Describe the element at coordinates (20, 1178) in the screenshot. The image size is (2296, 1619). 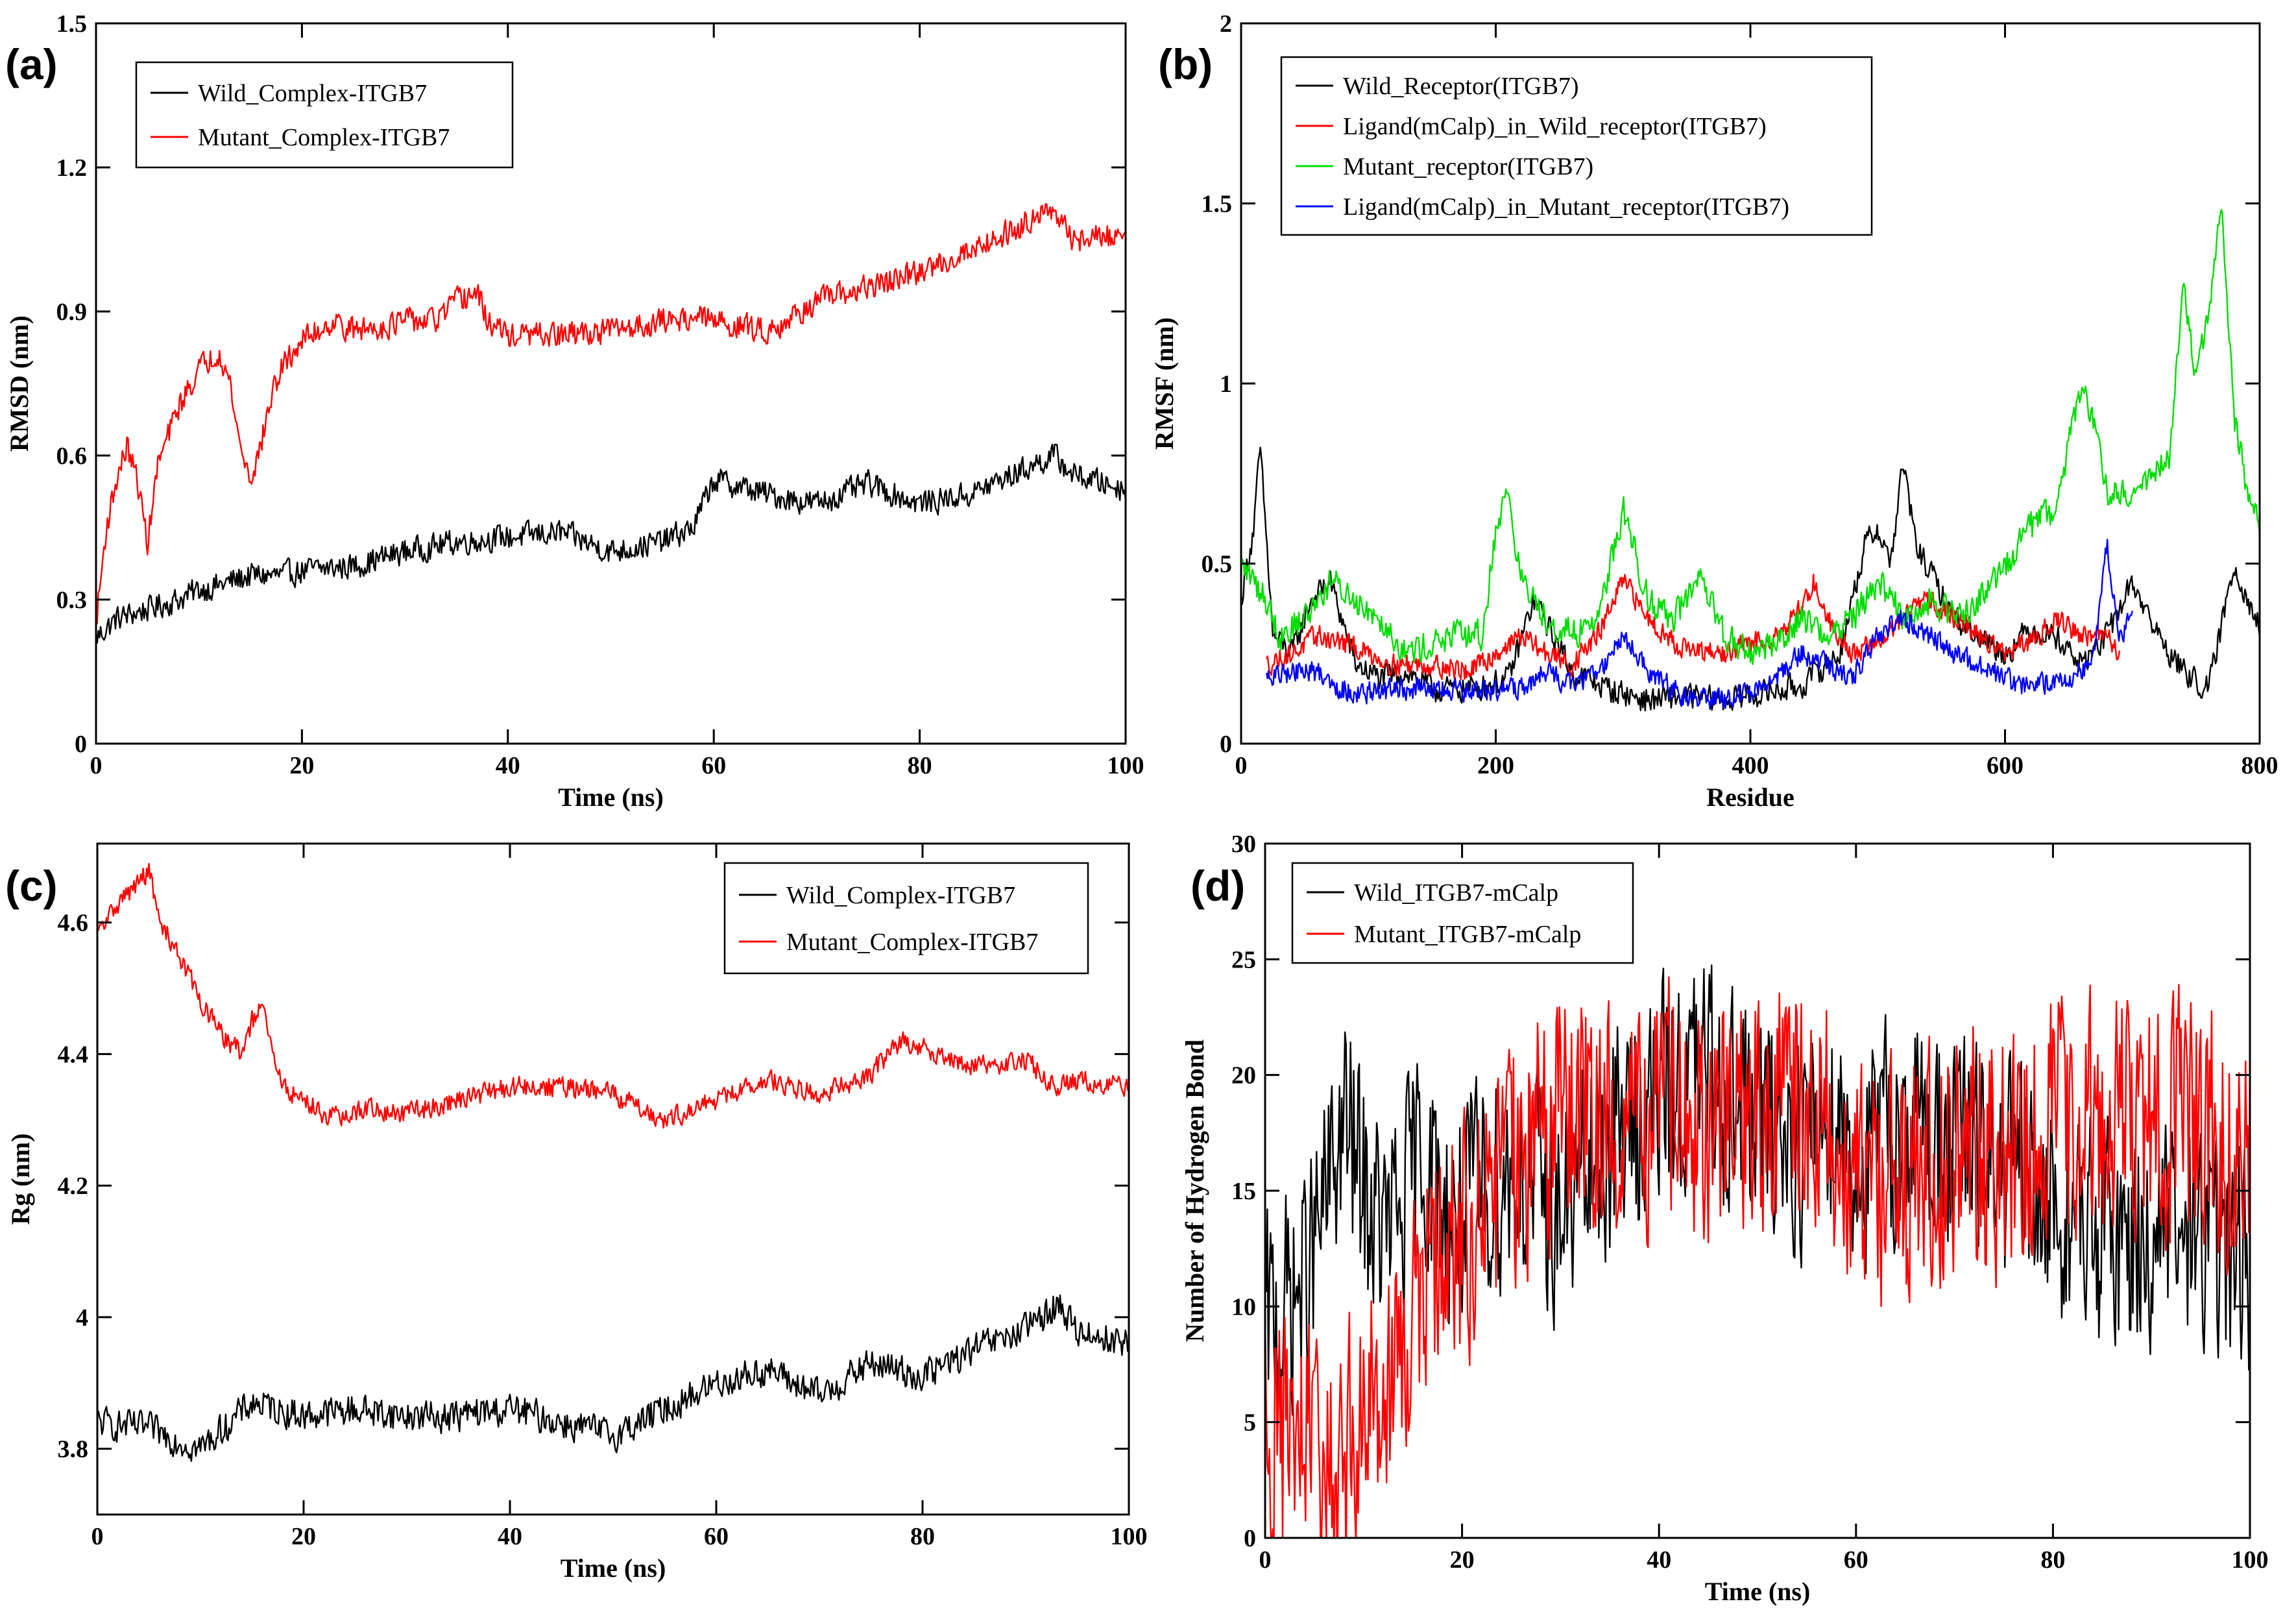
I see `y-axis-label: Rg (nm)` at that location.